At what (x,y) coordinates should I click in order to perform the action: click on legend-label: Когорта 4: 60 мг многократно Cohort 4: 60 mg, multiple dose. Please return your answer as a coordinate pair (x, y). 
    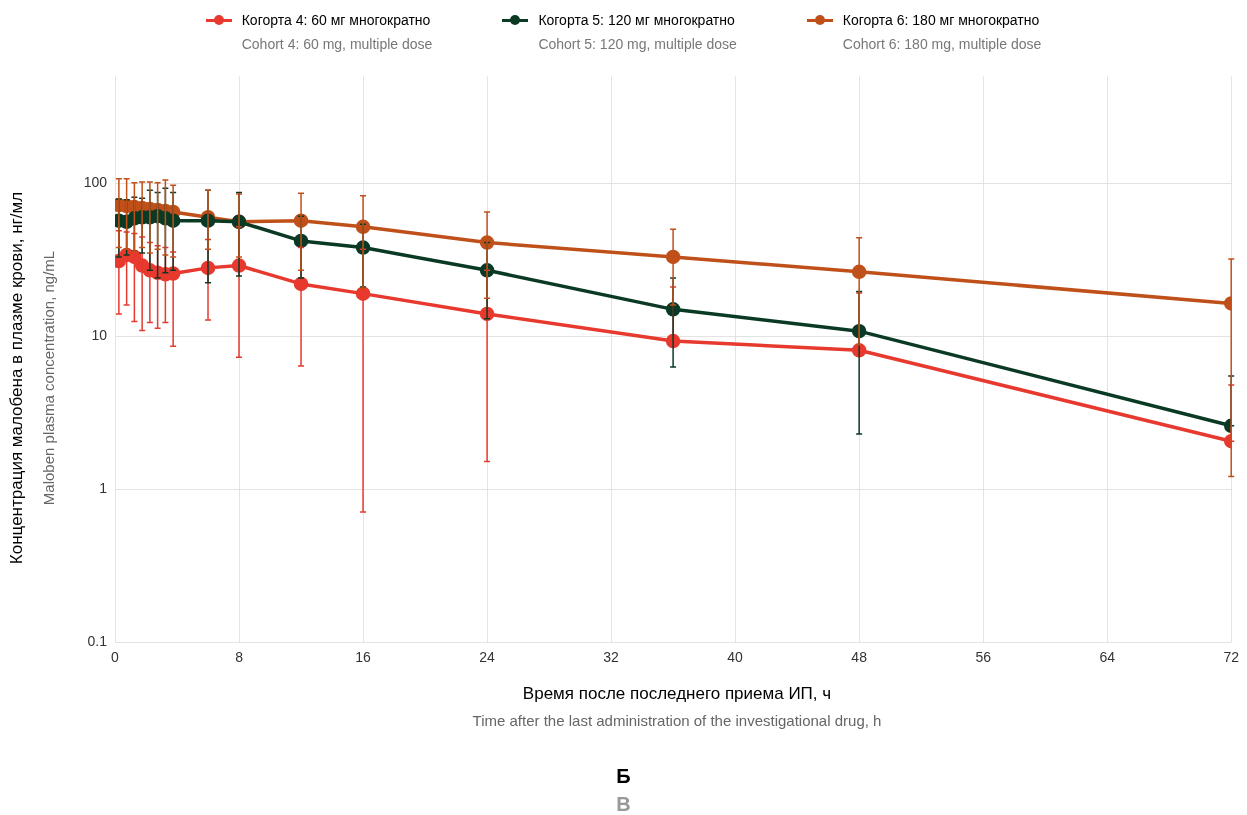
    Looking at the image, I should click on (337, 32).